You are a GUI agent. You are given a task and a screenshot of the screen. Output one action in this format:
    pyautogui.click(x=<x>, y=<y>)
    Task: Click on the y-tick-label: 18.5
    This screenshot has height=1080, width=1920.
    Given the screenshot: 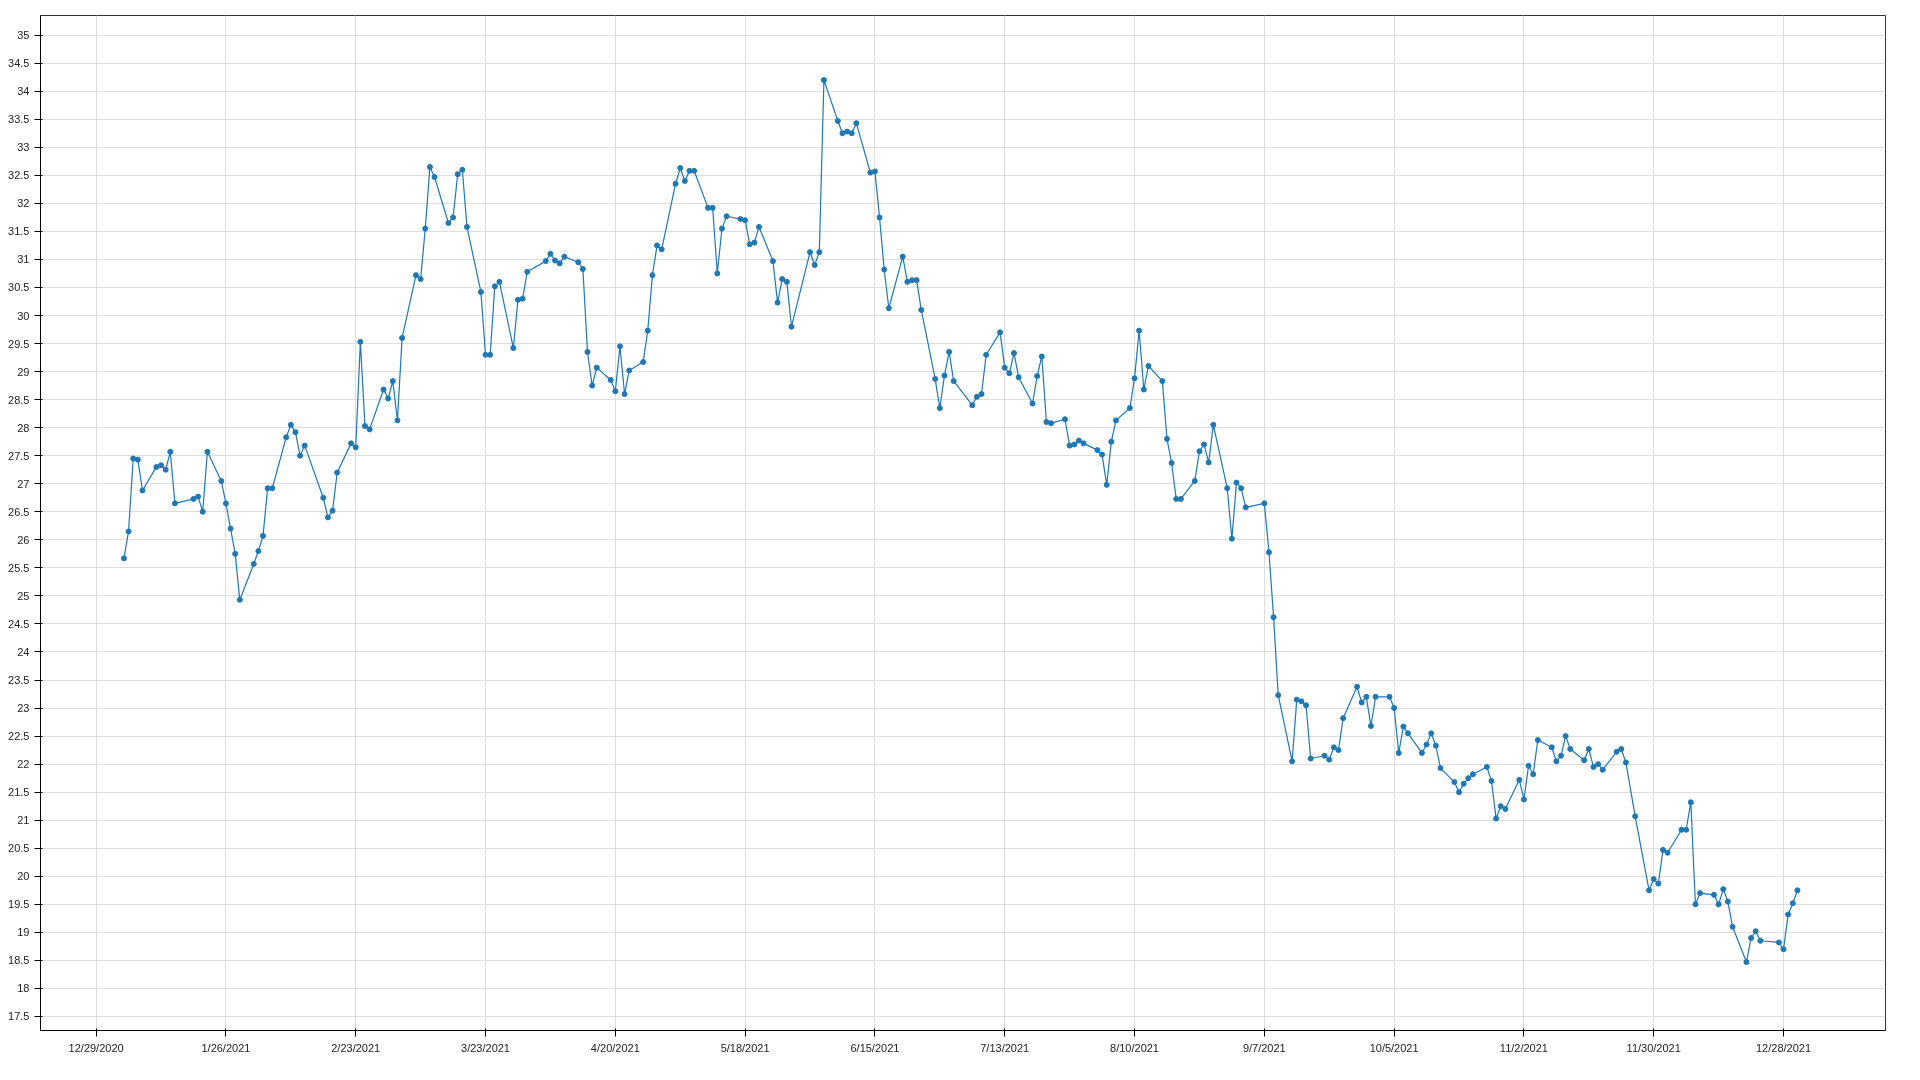 What is the action you would take?
    pyautogui.click(x=19, y=960)
    